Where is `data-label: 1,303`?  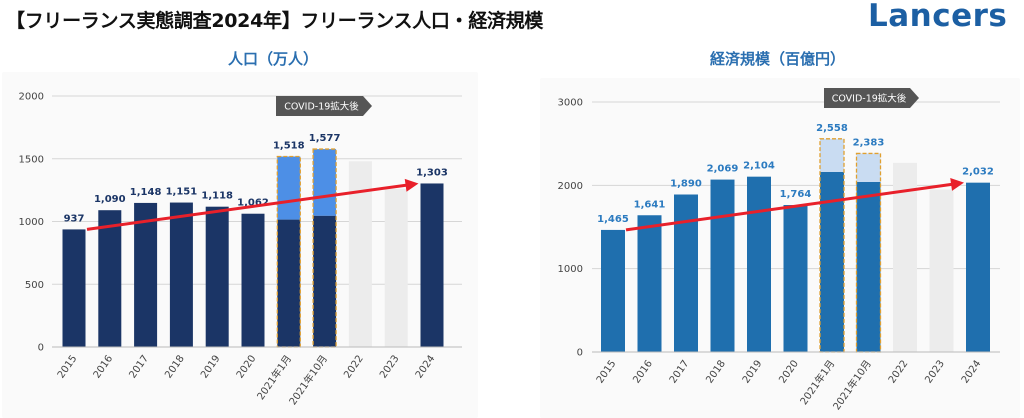 data-label: 1,303 is located at coordinates (432, 172).